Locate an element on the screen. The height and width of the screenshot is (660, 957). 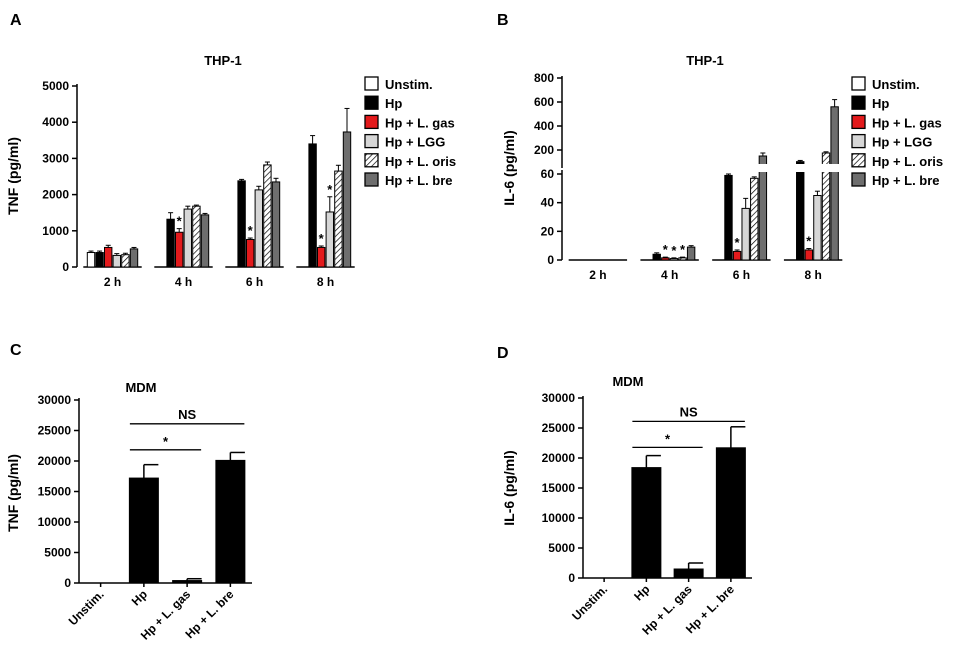
star-annotation: * is located at coordinates (166, 441).